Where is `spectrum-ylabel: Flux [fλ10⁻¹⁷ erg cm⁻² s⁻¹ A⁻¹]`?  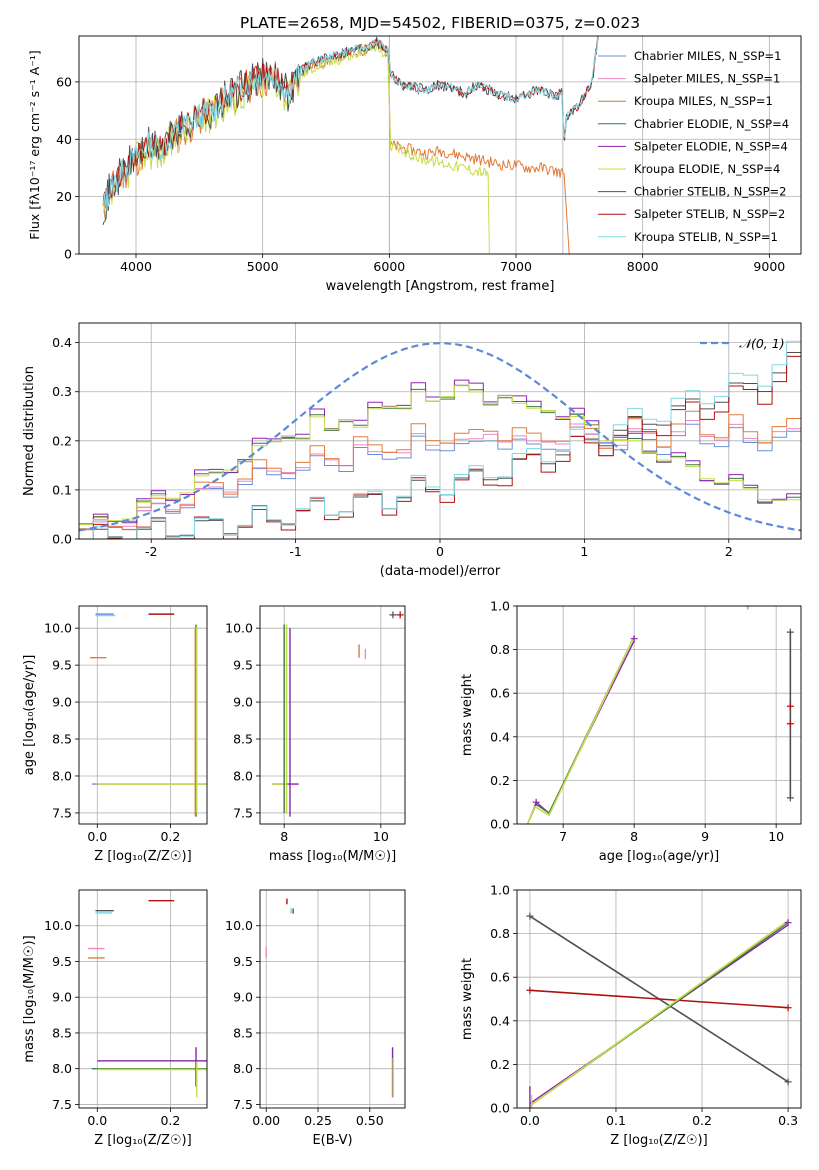
spectrum-ylabel: Flux [fλ10⁻¹⁷ erg cm⁻² s⁻¹ A⁻¹] is located at coordinates (34, 144).